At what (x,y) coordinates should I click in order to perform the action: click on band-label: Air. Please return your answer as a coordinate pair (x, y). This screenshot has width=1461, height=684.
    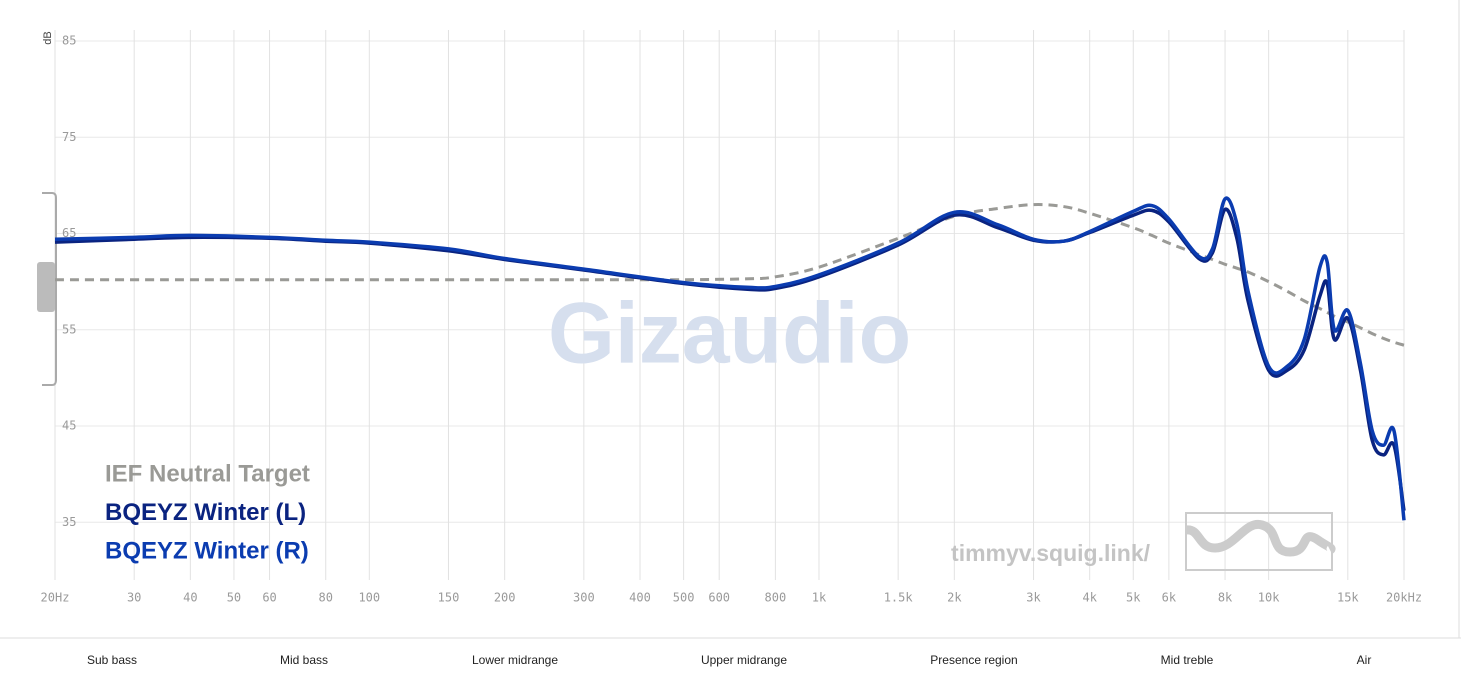
    Looking at the image, I should click on (1364, 660).